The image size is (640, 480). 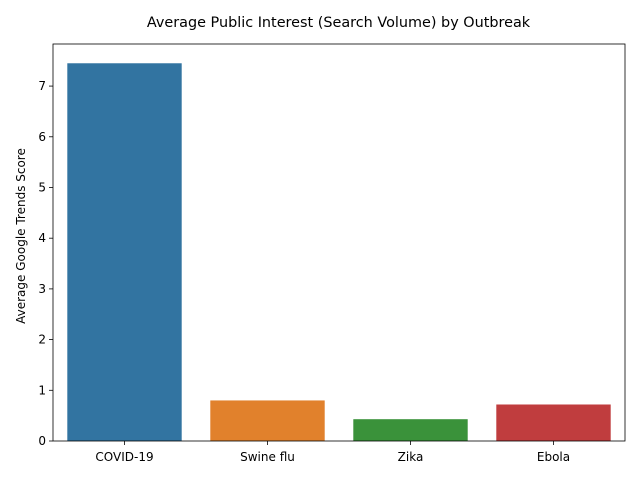 I want to click on y-tick-label: 1, so click(x=42, y=390).